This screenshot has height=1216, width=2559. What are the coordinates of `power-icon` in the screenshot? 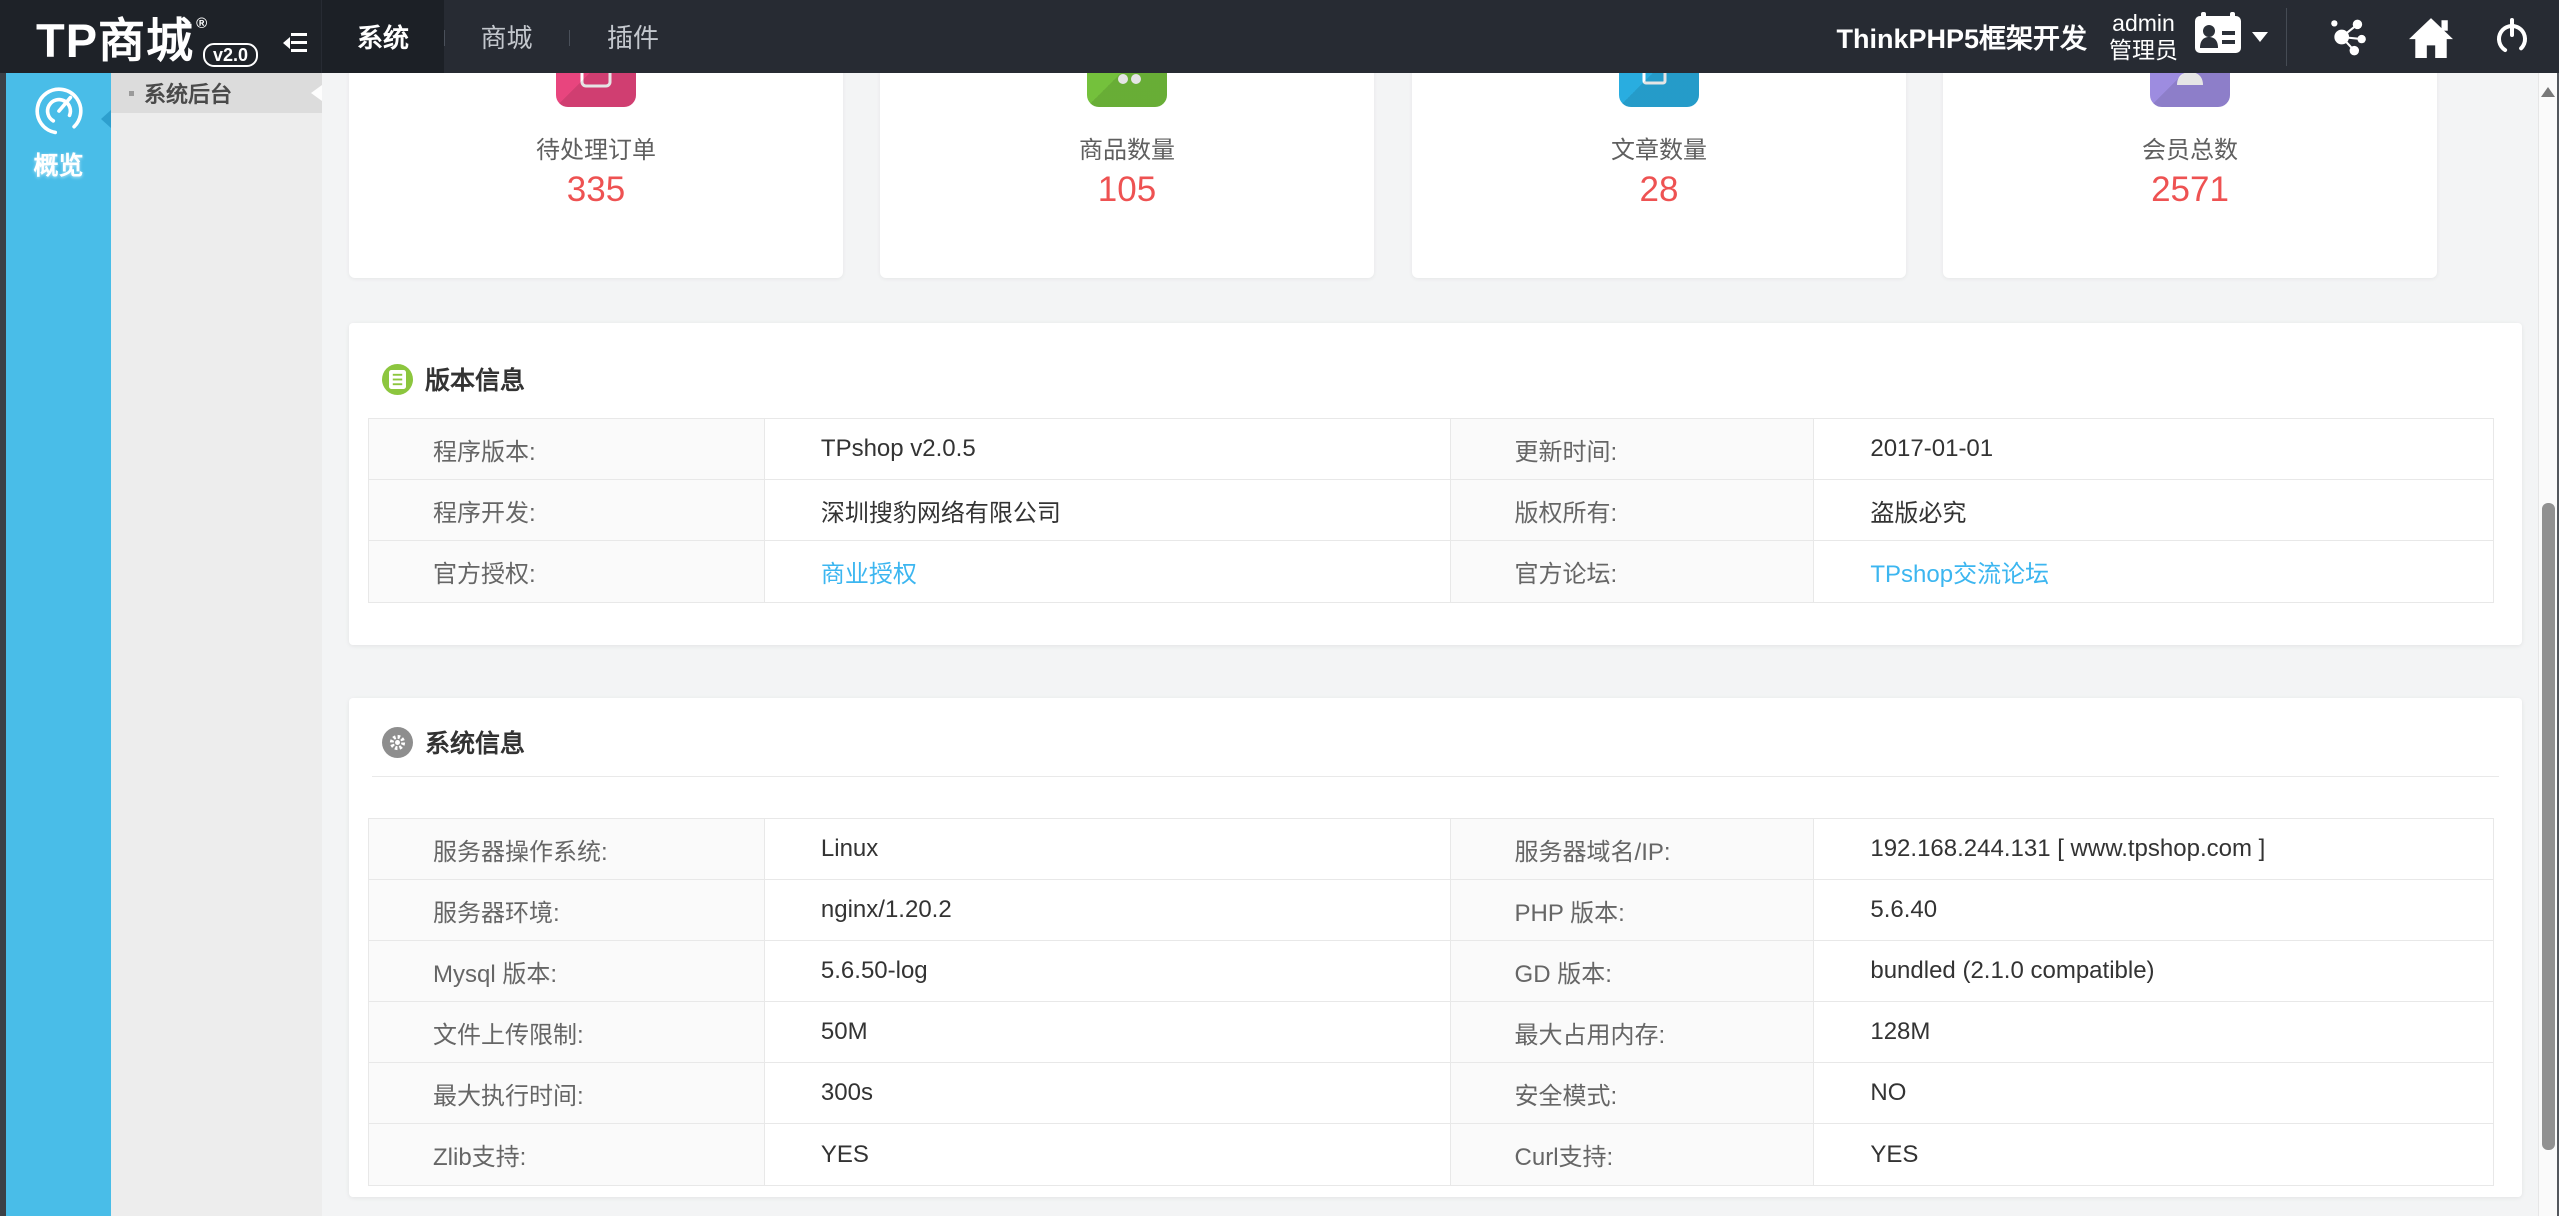 It's located at (2512, 36).